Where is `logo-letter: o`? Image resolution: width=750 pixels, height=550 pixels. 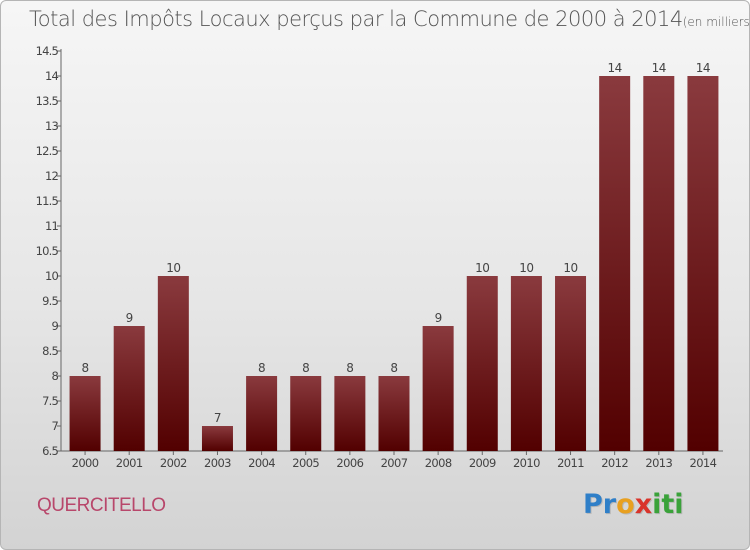 logo-letter: o is located at coordinates (625, 504).